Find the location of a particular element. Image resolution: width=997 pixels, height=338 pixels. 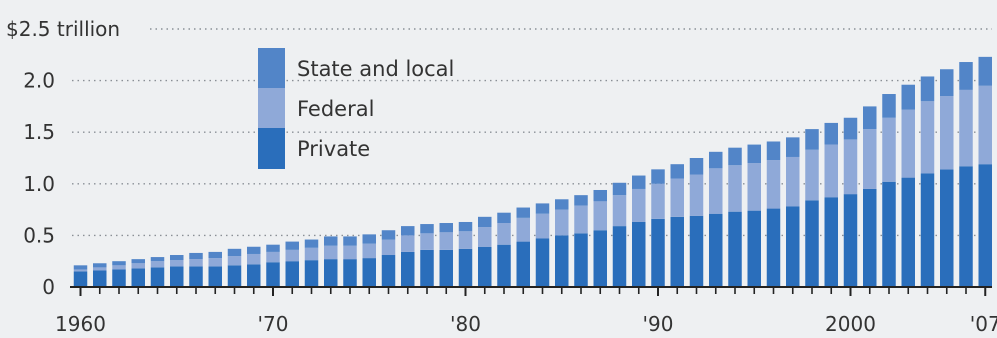

legend: State and local Federal Private is located at coordinates (356, 108).